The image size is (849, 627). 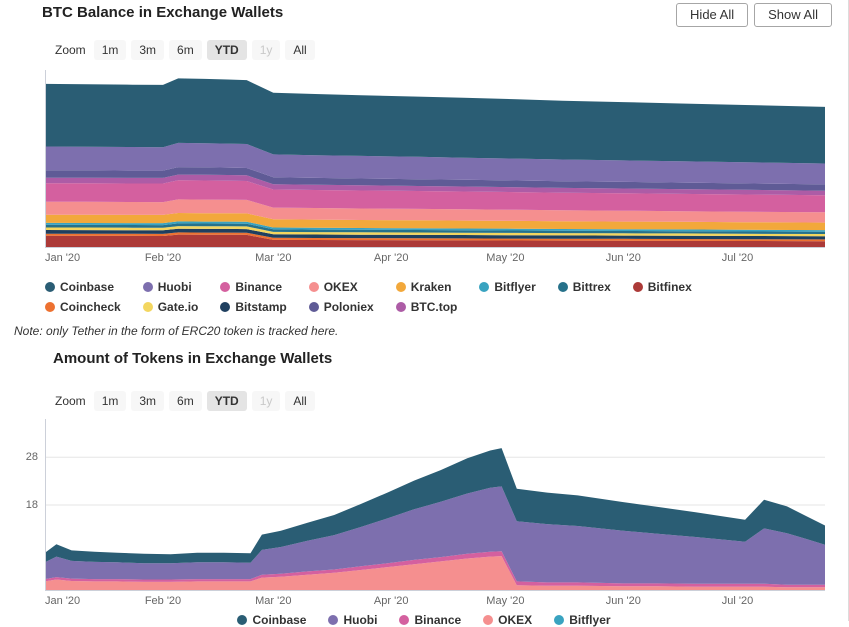 What do you see at coordinates (31, 457) in the screenshot?
I see `y-axis-label: 28` at bounding box center [31, 457].